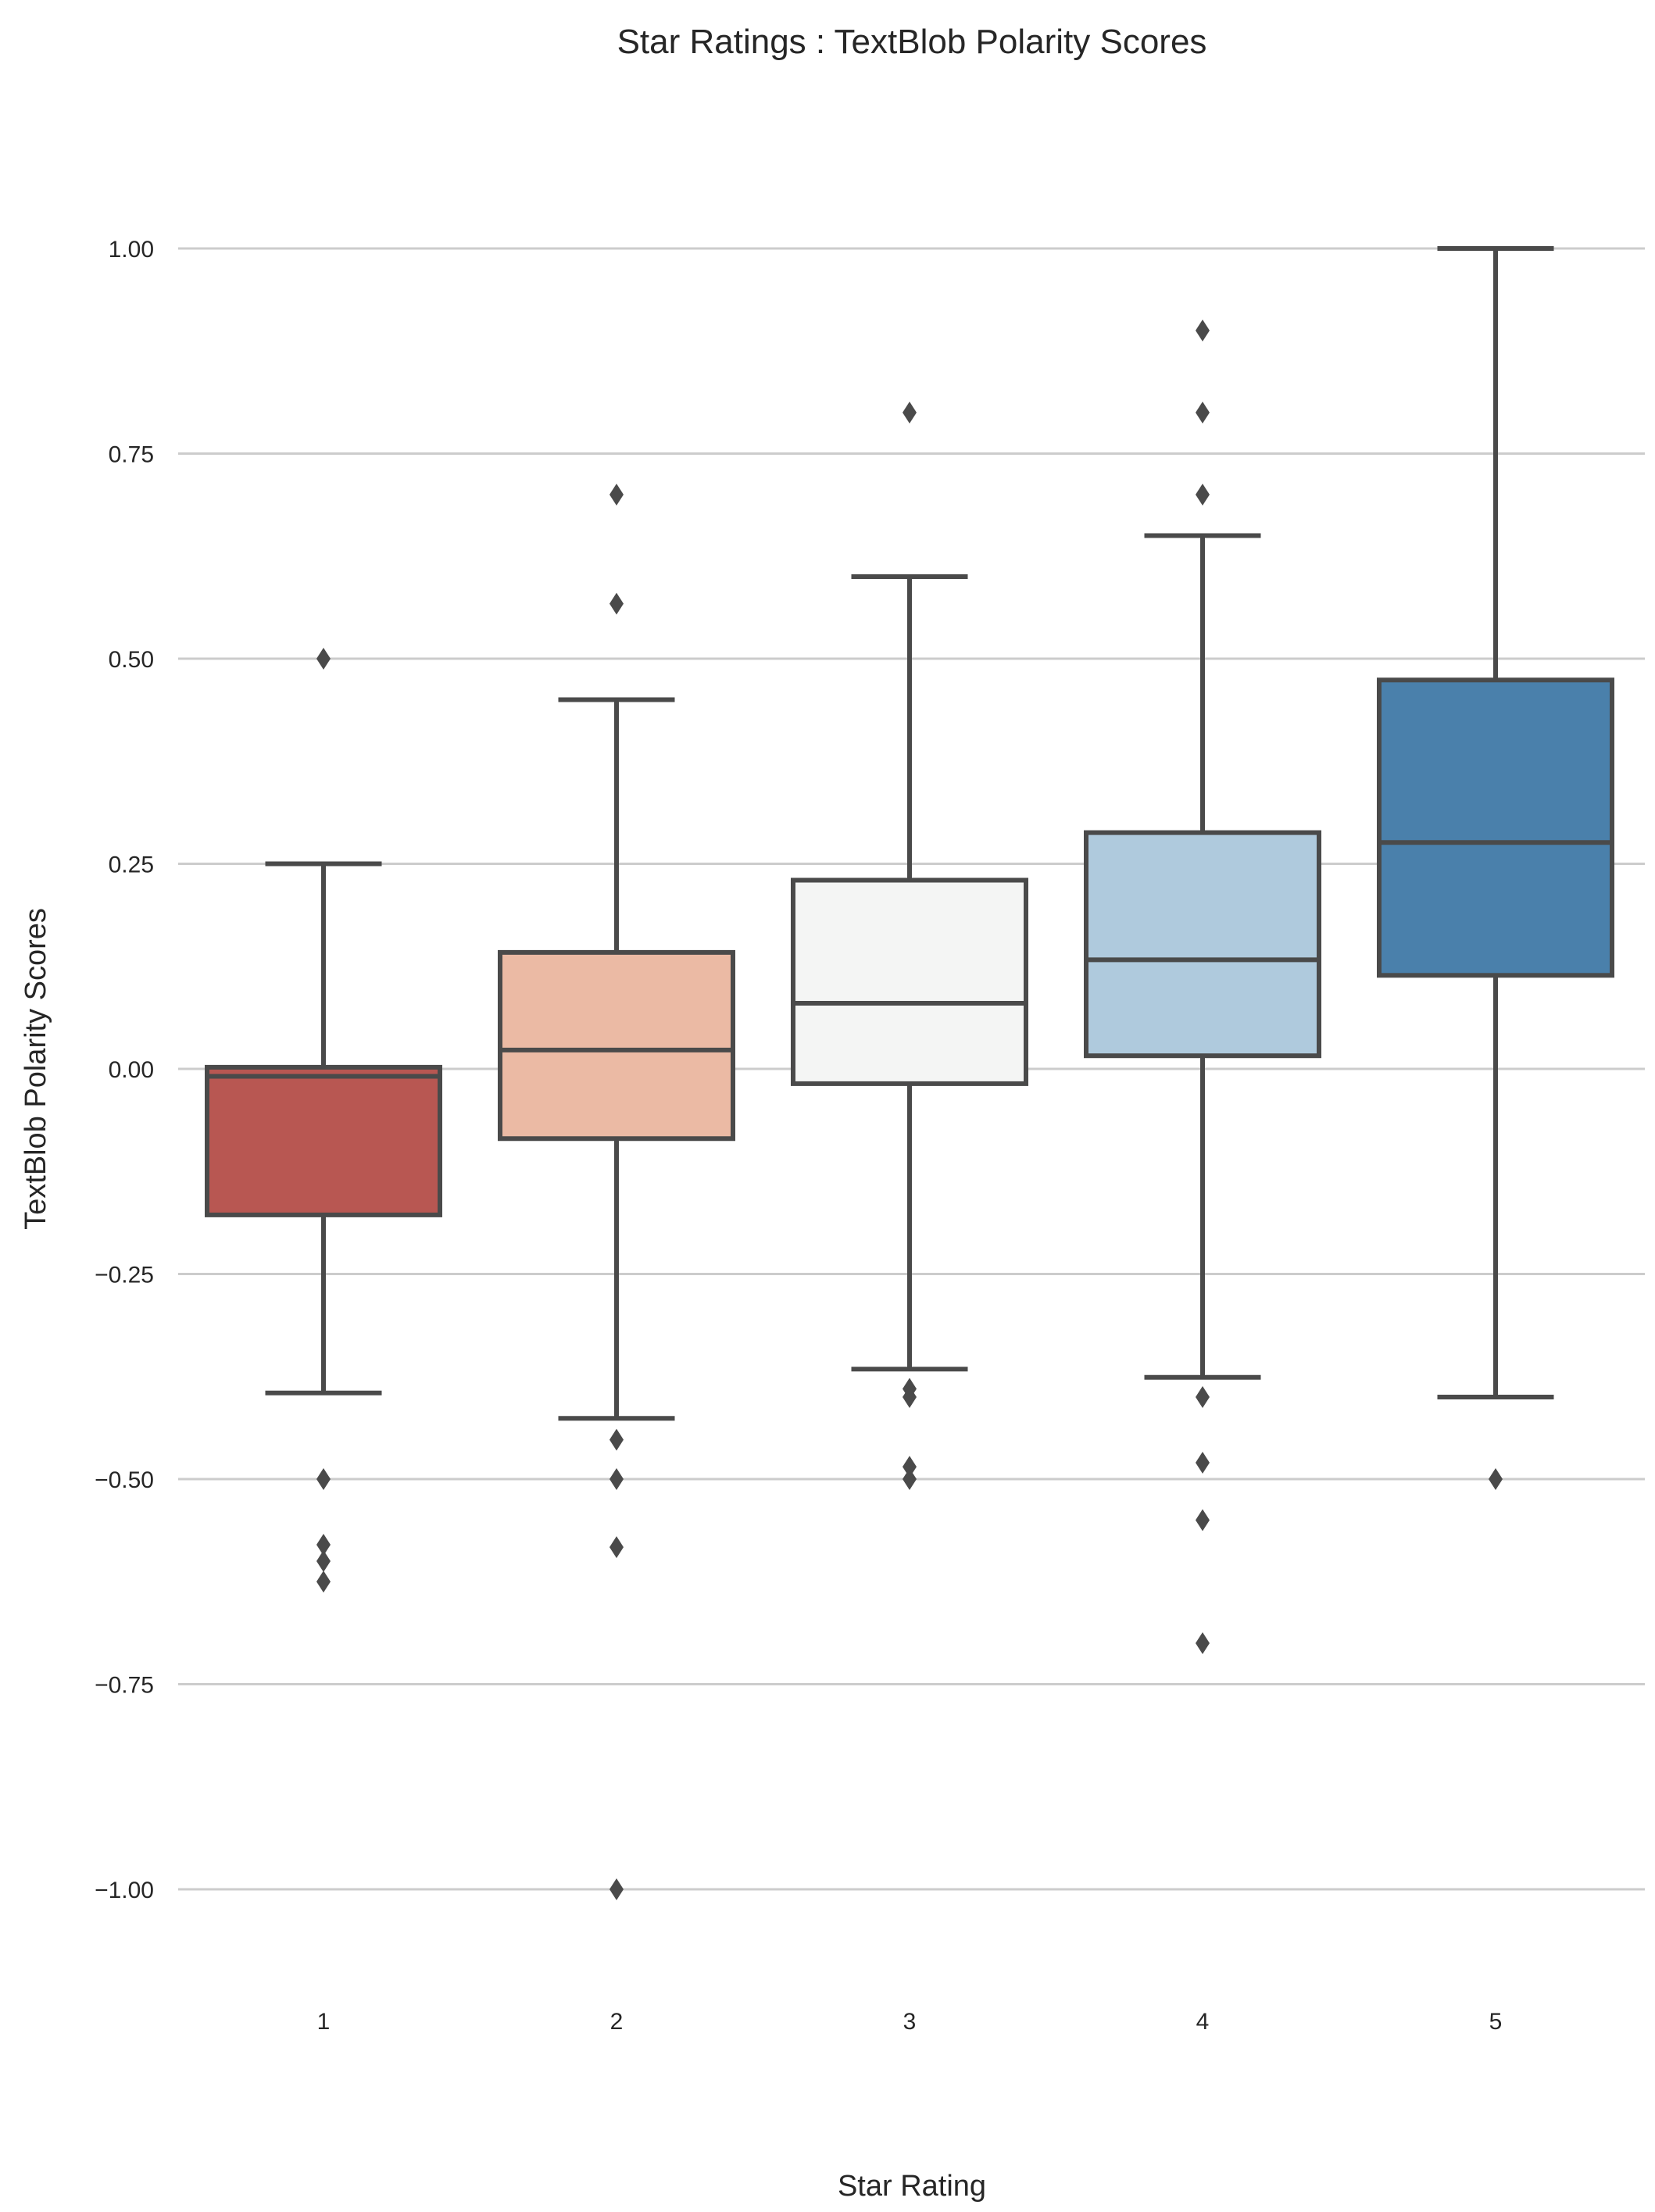  I want to click on y-tick-label: 0.25, so click(131, 865).